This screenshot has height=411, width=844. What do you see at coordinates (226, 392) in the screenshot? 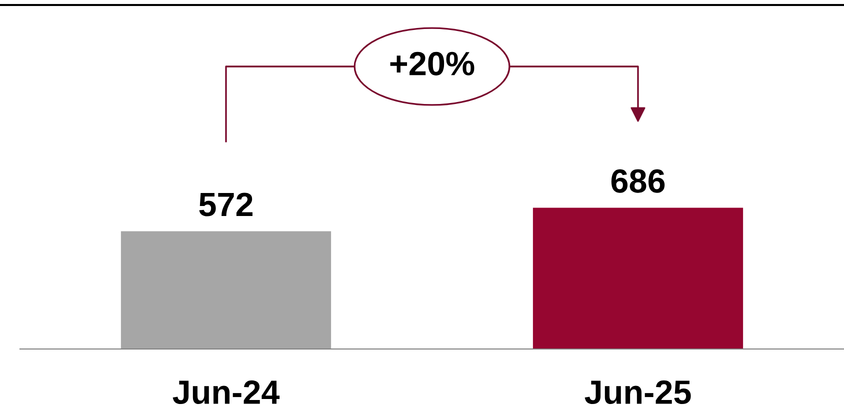
I see `x-tick-label: Jun-24` at bounding box center [226, 392].